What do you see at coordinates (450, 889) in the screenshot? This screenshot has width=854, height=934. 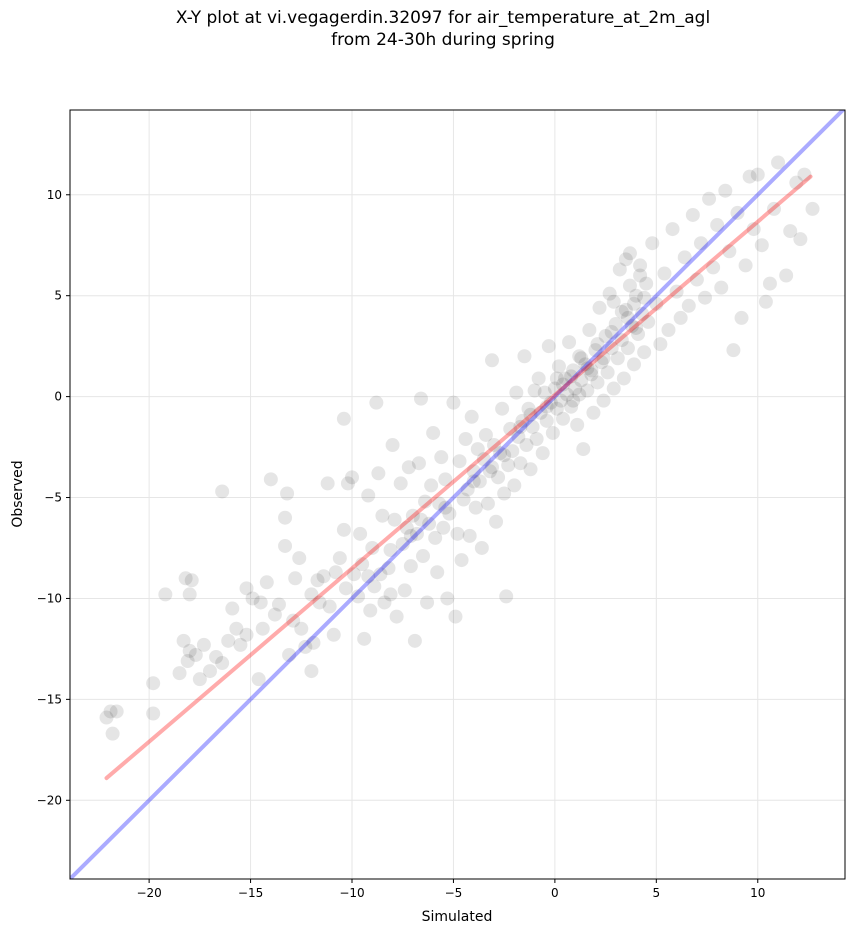 I see `x-axis-ticks: −20 −15 −10 −5 0 5 10` at bounding box center [450, 889].